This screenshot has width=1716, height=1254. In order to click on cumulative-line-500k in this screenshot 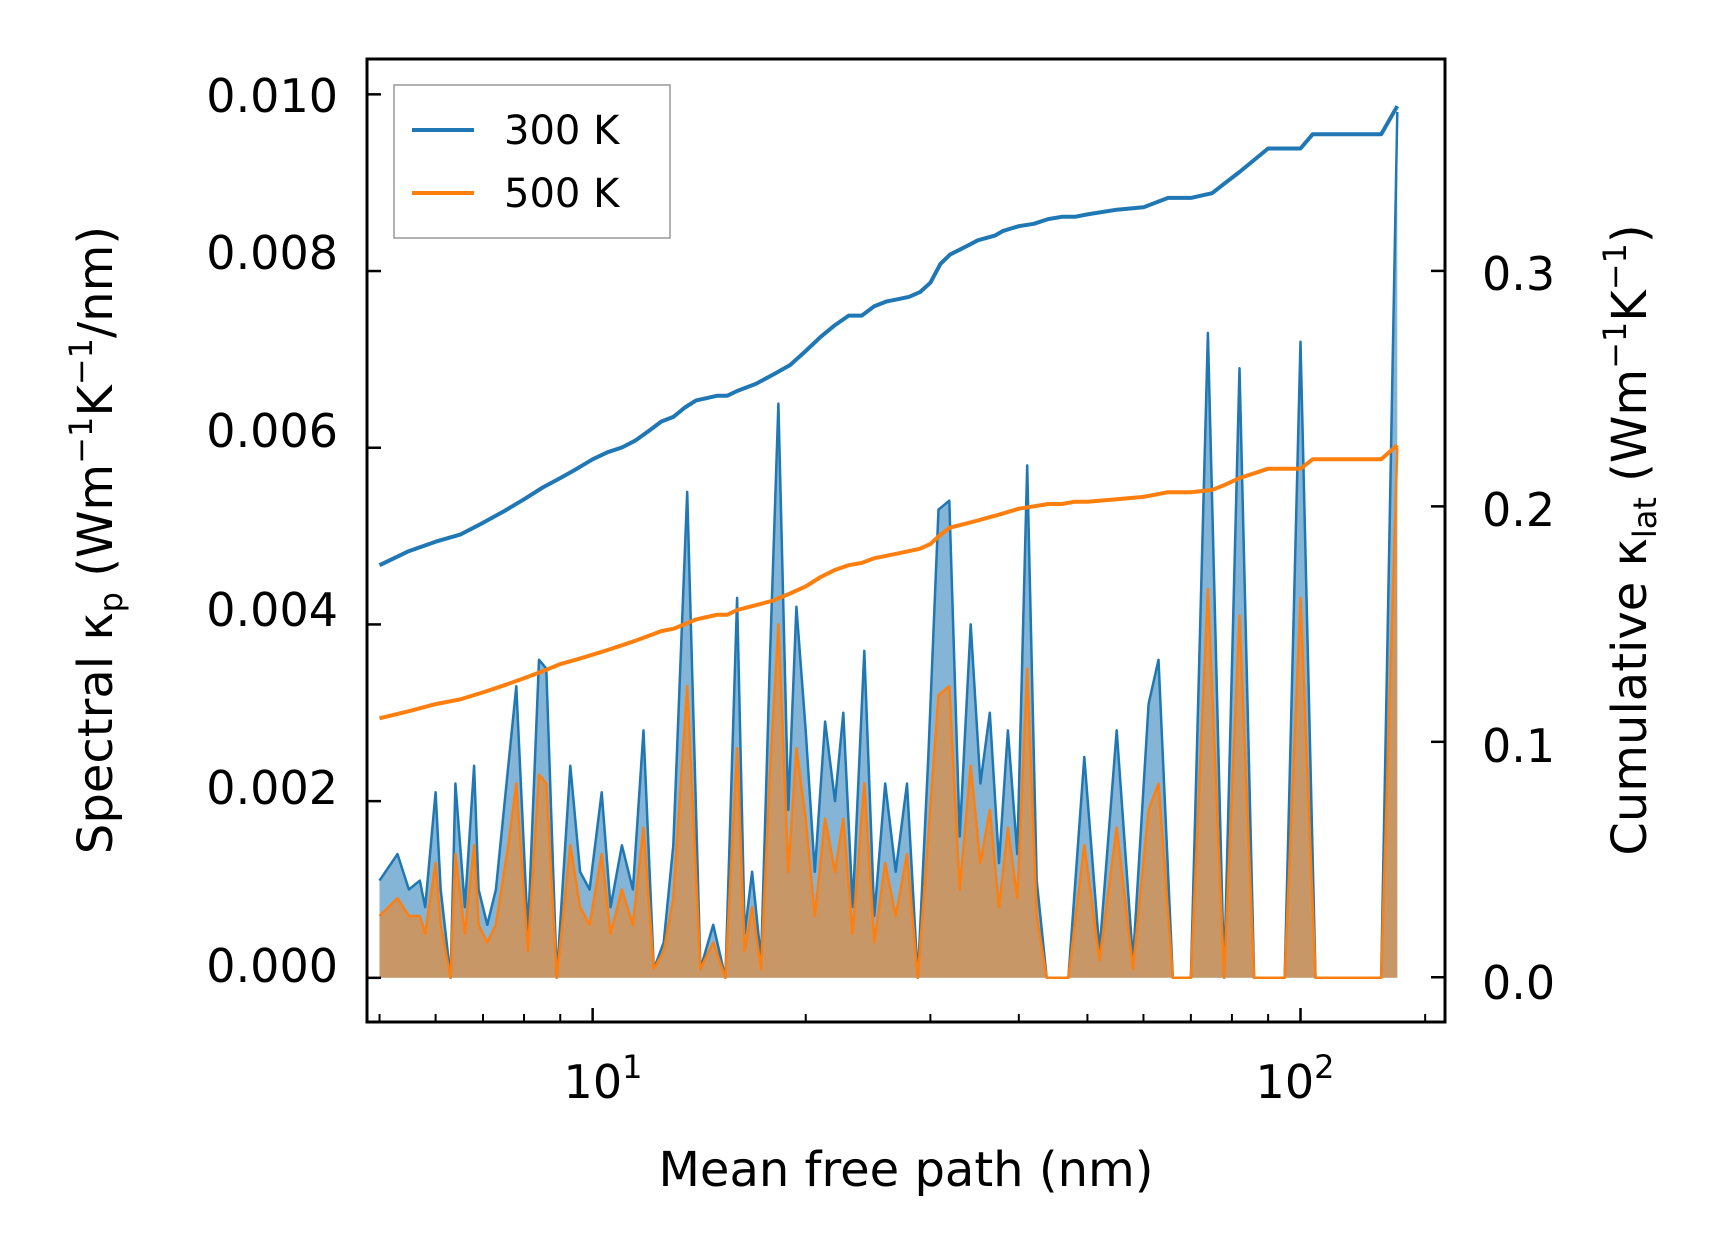, I will do `click(889, 582)`.